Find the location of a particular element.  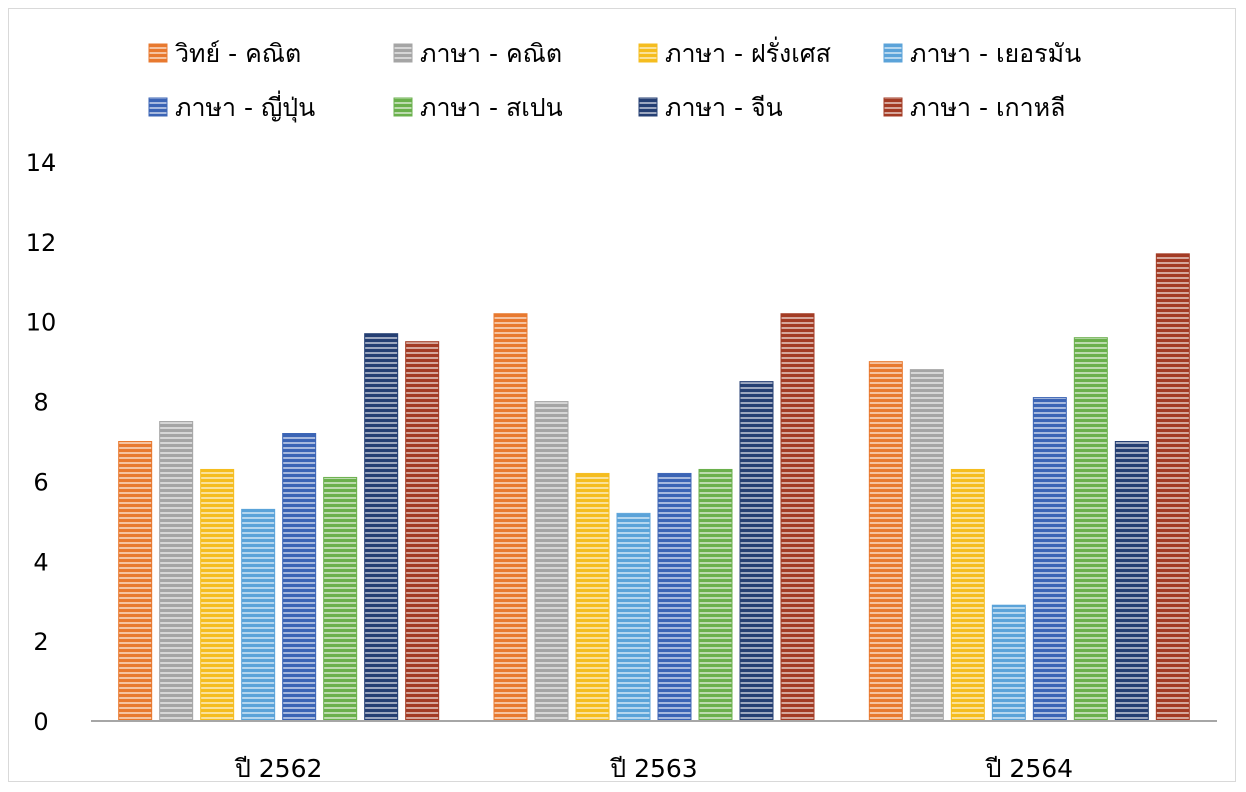

y-tick-label: 14 is located at coordinates (41, 163).